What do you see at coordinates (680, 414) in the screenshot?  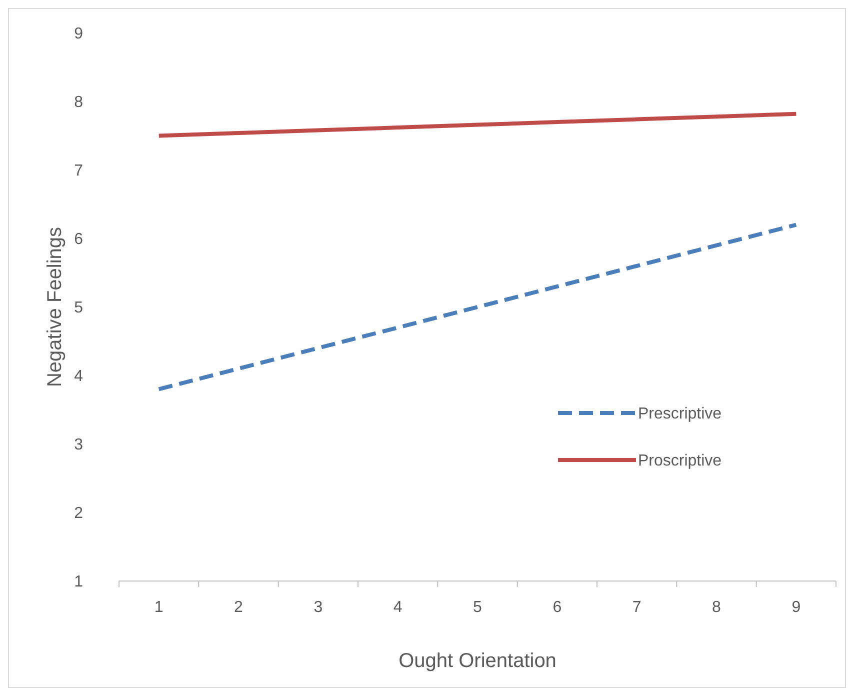 I see `legend-label: Prescriptive` at bounding box center [680, 414].